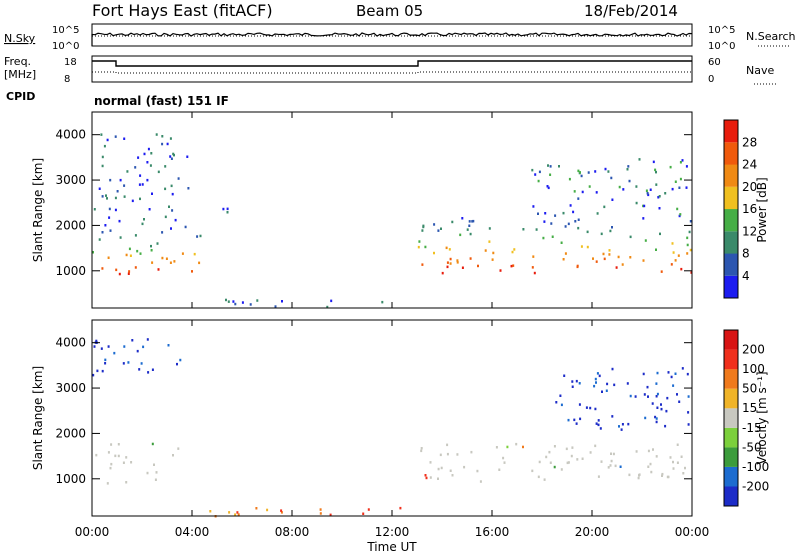 The width and height of the screenshot is (800, 554). I want to click on colorbar-tick-label: 20, so click(749, 187).